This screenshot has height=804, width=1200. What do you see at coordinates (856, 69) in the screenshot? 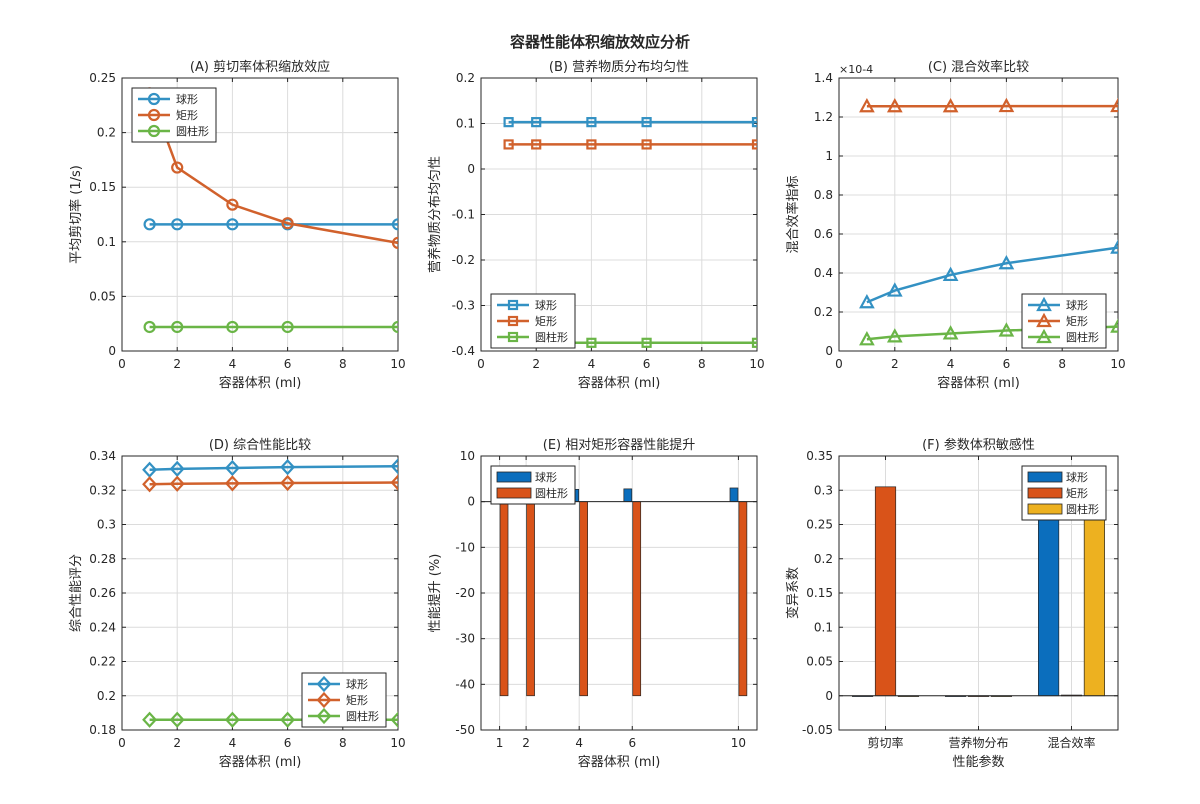
I see `y-exponent-label: ×10-4` at bounding box center [856, 69].